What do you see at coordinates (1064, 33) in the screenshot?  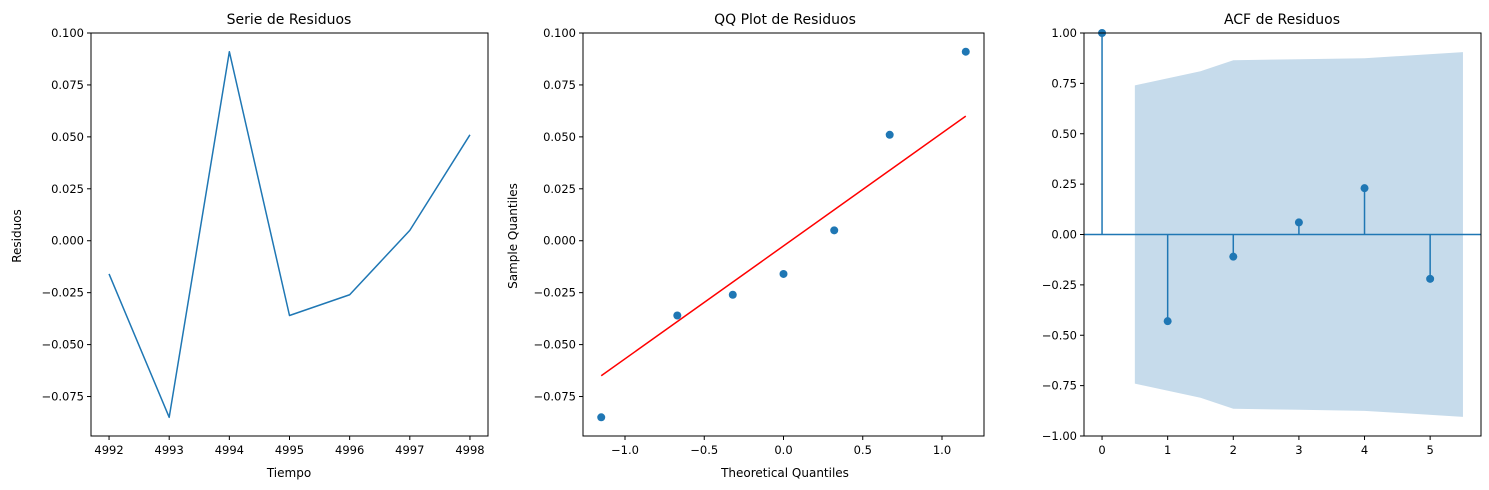 I see `y-tick-label: 1.00` at bounding box center [1064, 33].